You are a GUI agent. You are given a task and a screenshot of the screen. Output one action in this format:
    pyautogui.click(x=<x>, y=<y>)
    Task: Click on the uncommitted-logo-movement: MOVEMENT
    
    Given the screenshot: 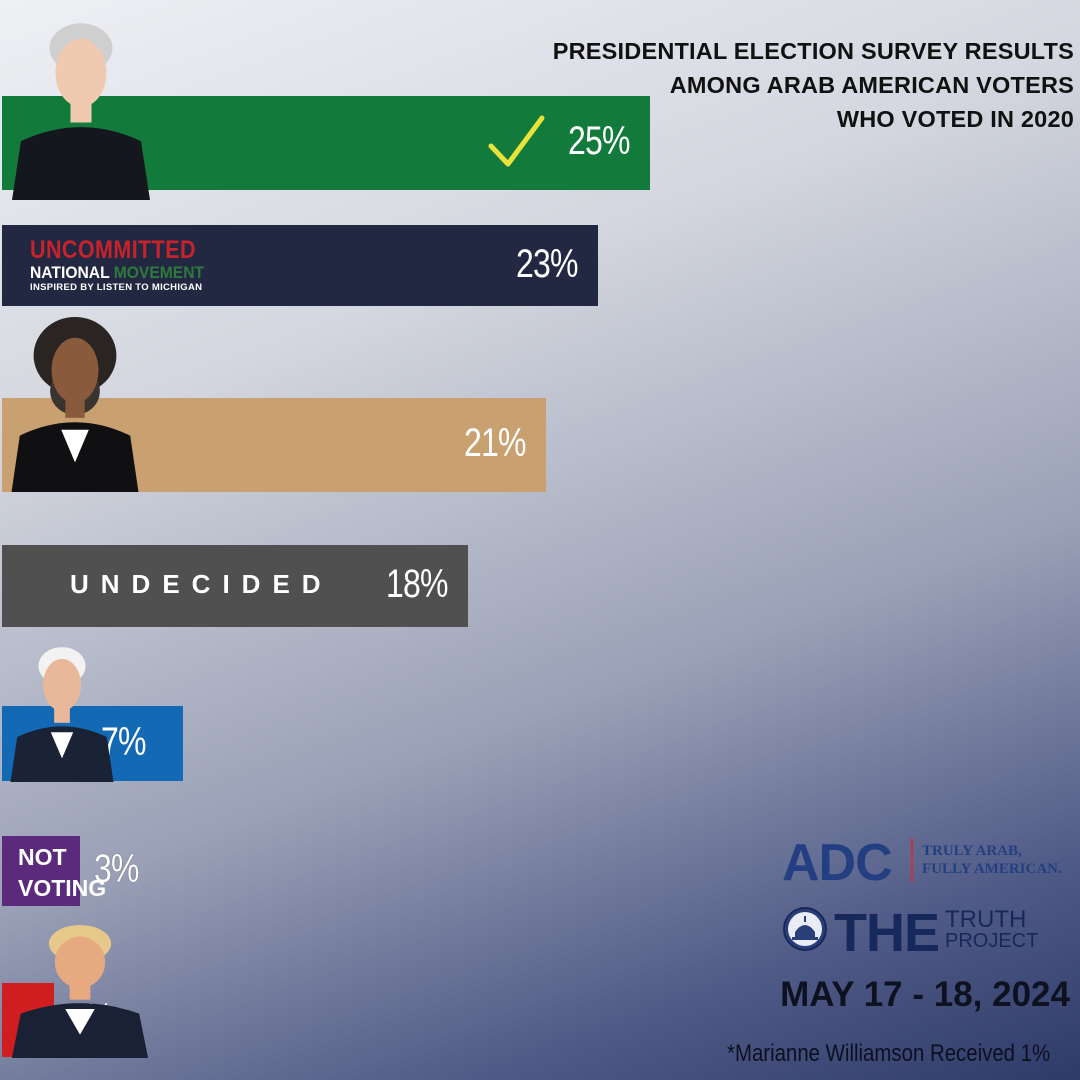 What is the action you would take?
    pyautogui.click(x=159, y=272)
    